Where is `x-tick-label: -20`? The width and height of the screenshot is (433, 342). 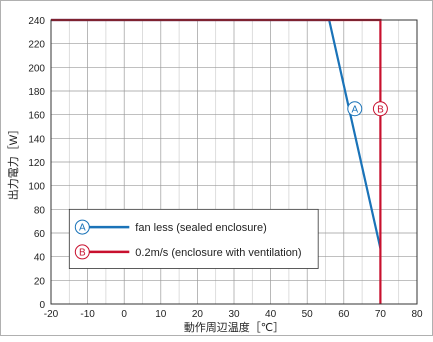
x-tick-label: -20 is located at coordinates (51, 314).